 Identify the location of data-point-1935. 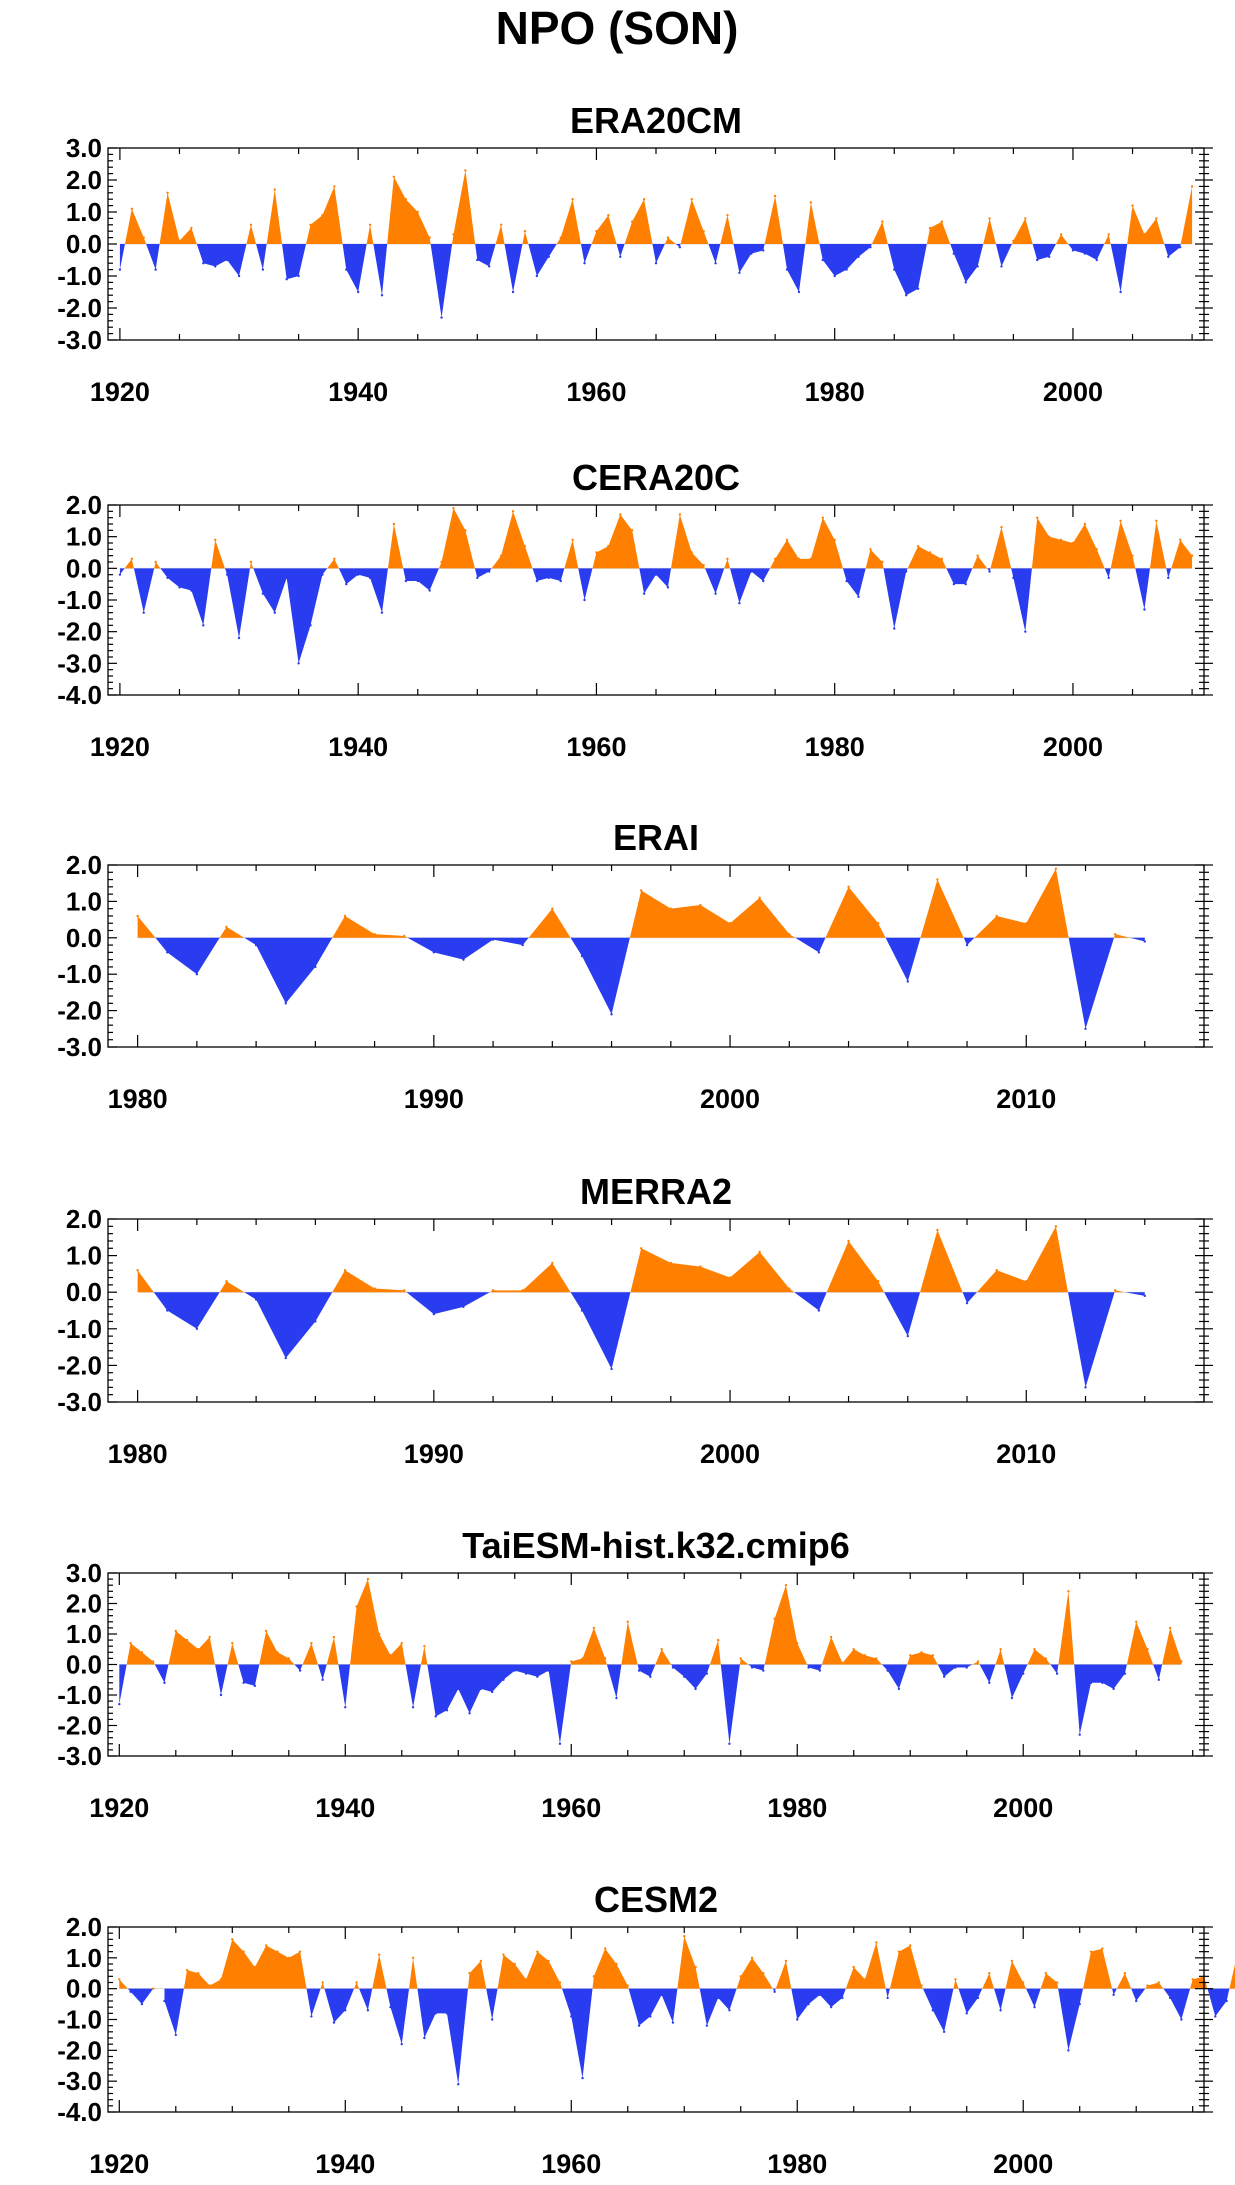
(288, 1958).